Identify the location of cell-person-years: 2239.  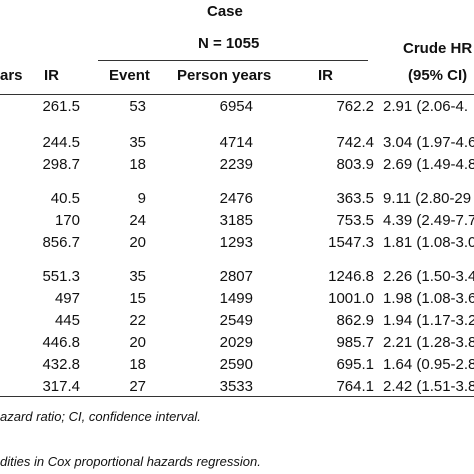
(236, 164).